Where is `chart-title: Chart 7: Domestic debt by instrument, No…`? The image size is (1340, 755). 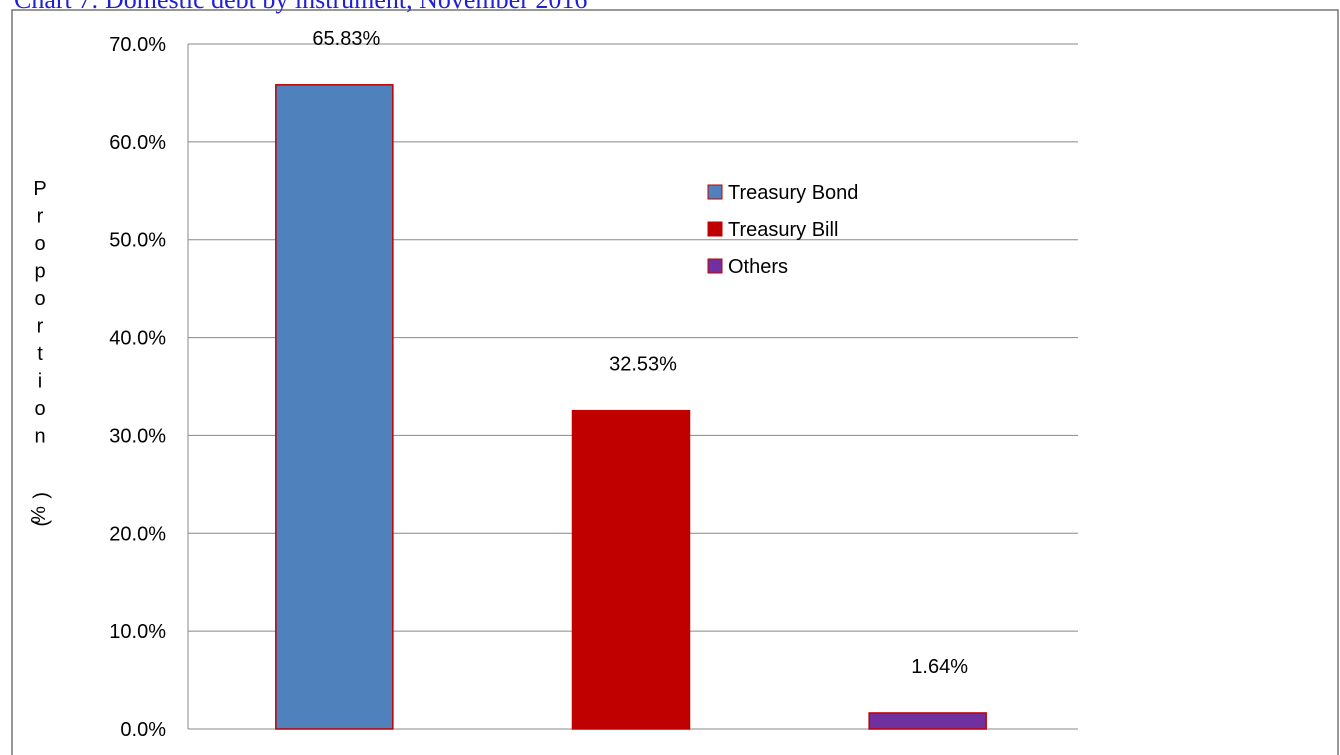 chart-title: Chart 7: Domestic debt by instrument, No… is located at coordinates (300, 7).